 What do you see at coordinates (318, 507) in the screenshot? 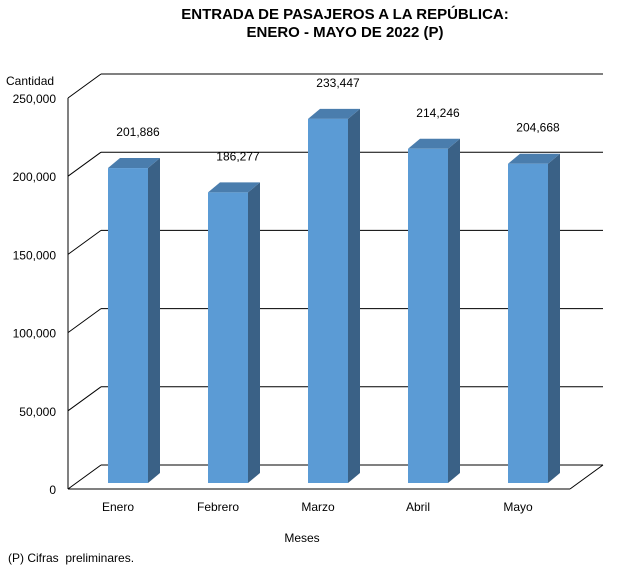
I see `x-tick-label: Marzo` at bounding box center [318, 507].